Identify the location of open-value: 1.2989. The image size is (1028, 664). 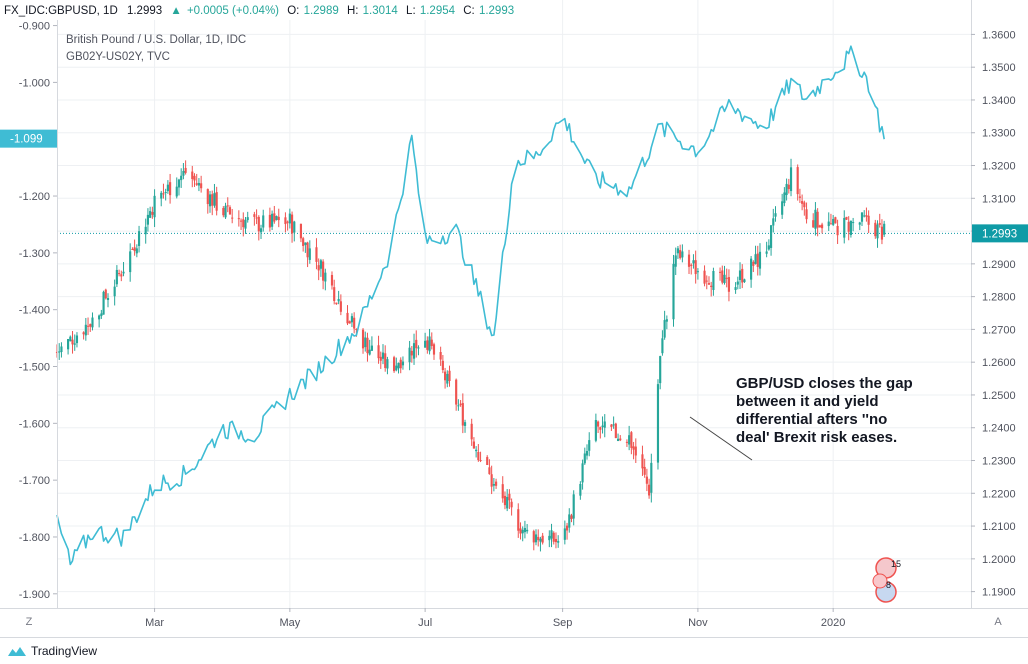
(321, 11).